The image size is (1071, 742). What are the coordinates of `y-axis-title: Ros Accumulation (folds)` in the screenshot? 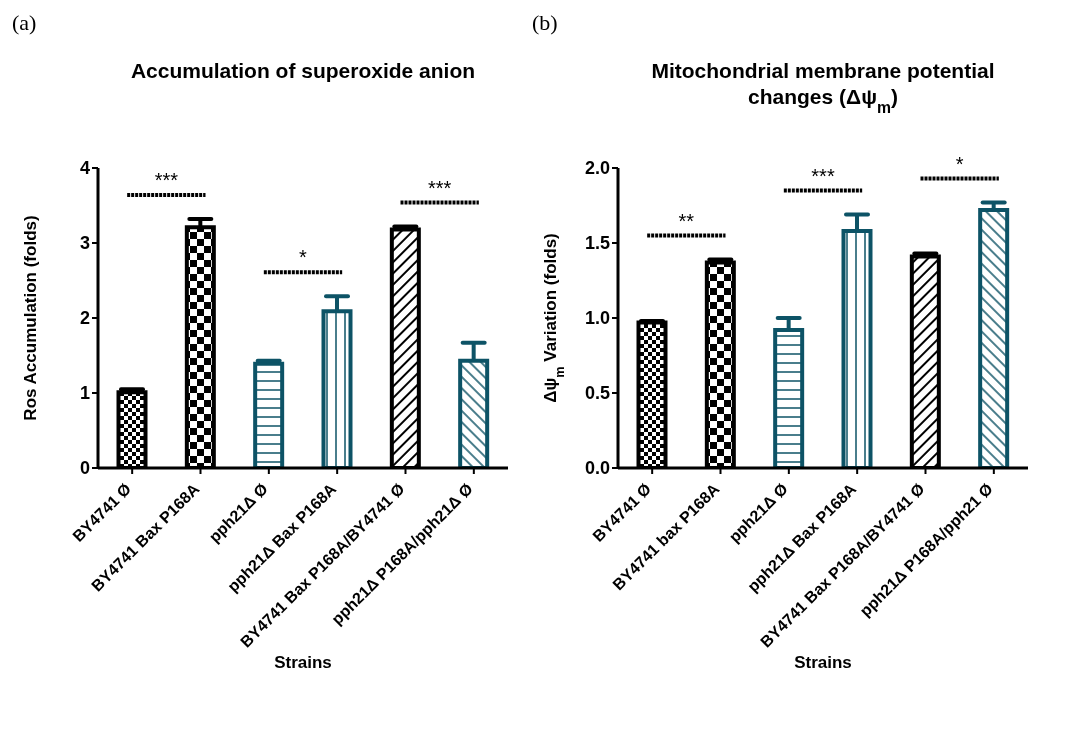 It's located at (30, 318).